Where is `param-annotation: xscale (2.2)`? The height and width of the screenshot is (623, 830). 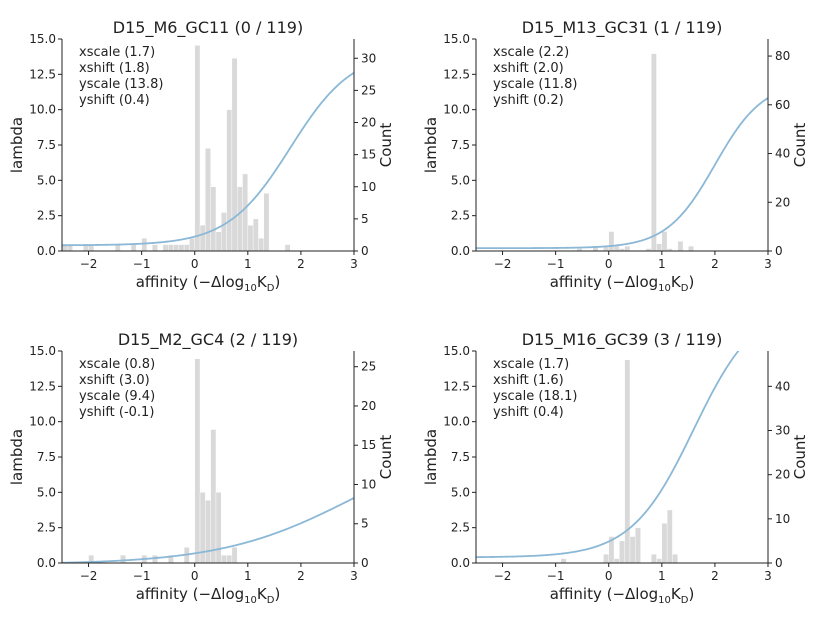 param-annotation: xscale (2.2) is located at coordinates (531, 52).